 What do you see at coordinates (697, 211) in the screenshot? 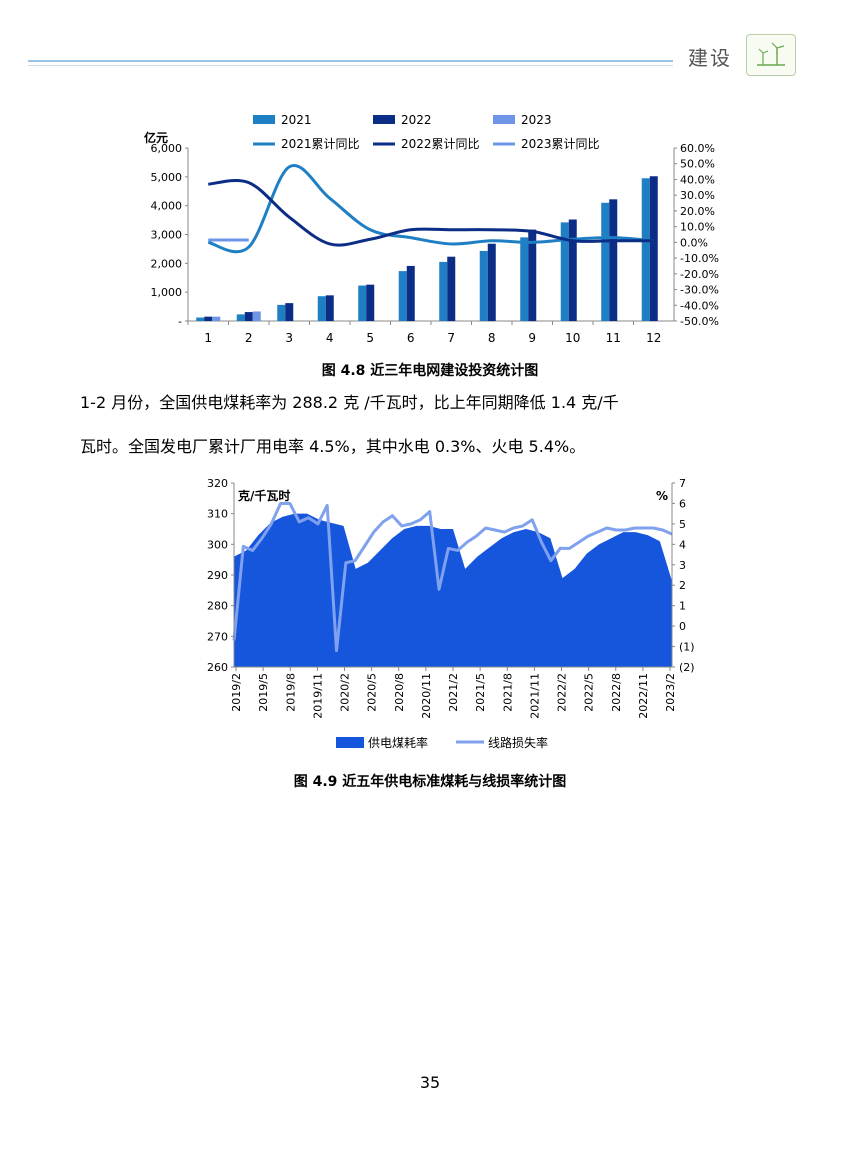
I see `right-tick-label: 20.0%` at bounding box center [697, 211].